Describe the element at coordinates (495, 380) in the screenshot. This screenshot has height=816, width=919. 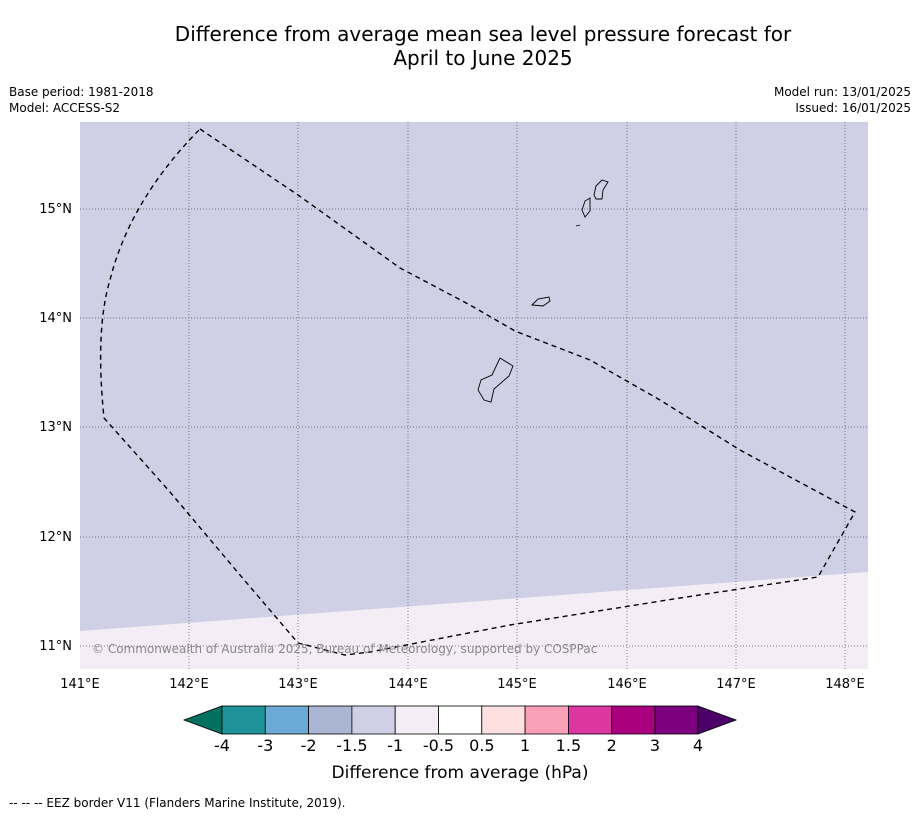
I see `island-guam` at that location.